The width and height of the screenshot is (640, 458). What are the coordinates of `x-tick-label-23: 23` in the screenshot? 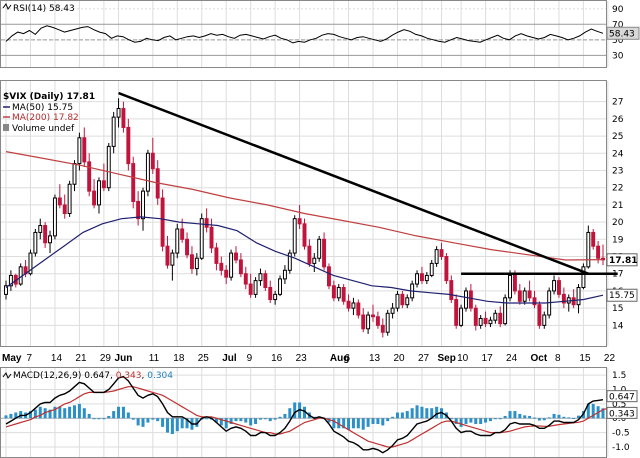 It's located at (302, 358).